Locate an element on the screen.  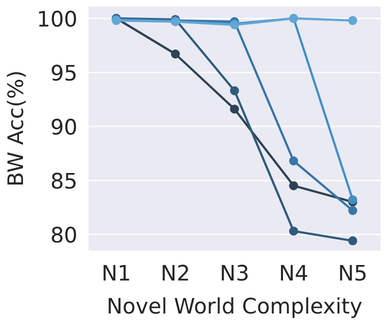
y-tick-label: 95 is located at coordinates (64, 73).